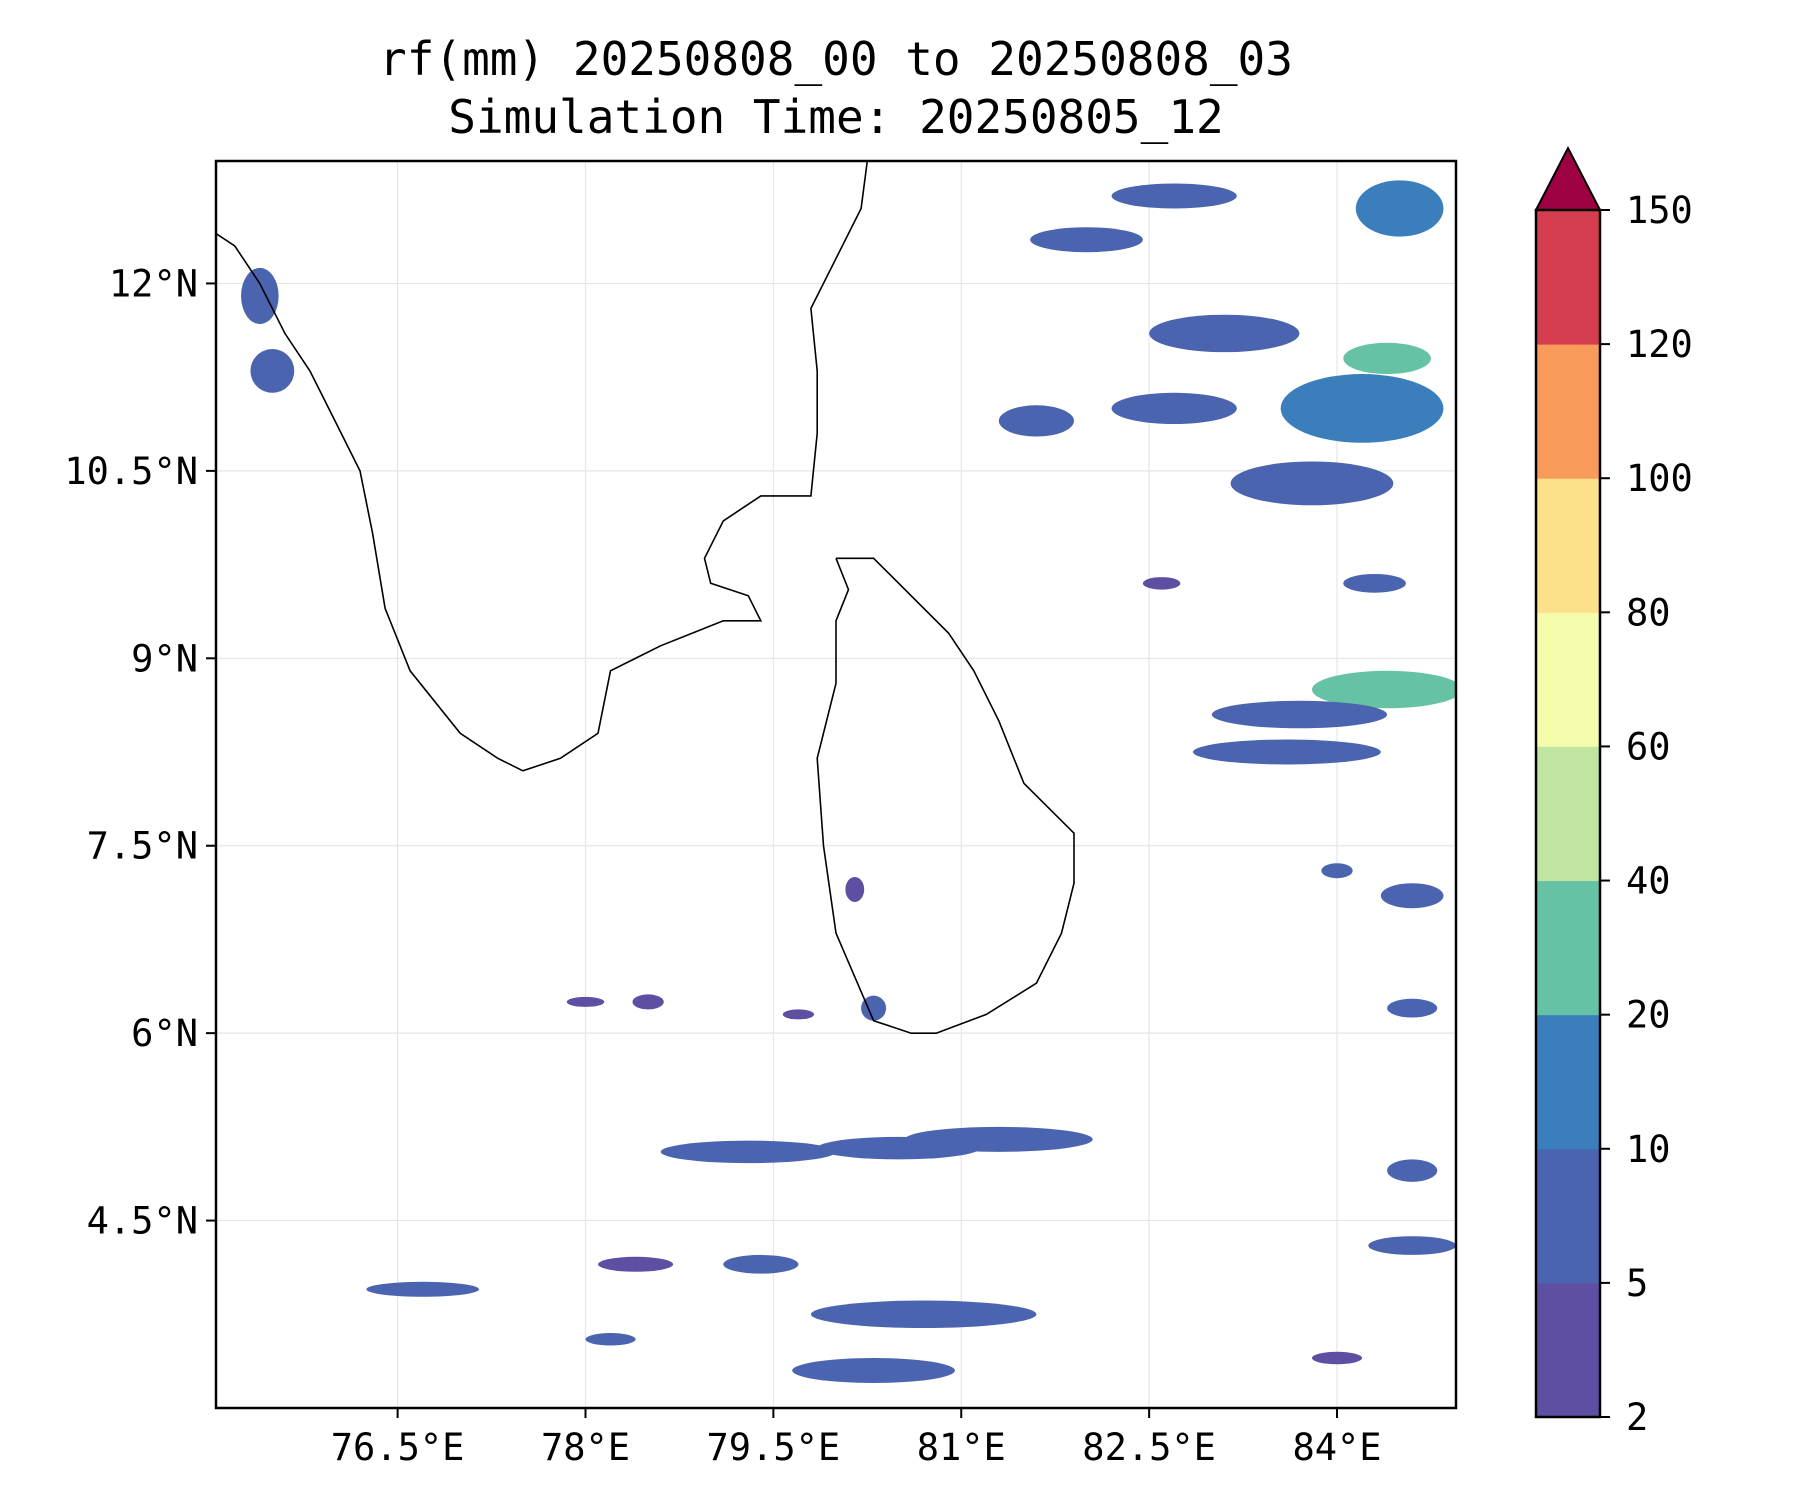  What do you see at coordinates (1659, 210) in the screenshot?
I see `colorbar-tick-label: 150` at bounding box center [1659, 210].